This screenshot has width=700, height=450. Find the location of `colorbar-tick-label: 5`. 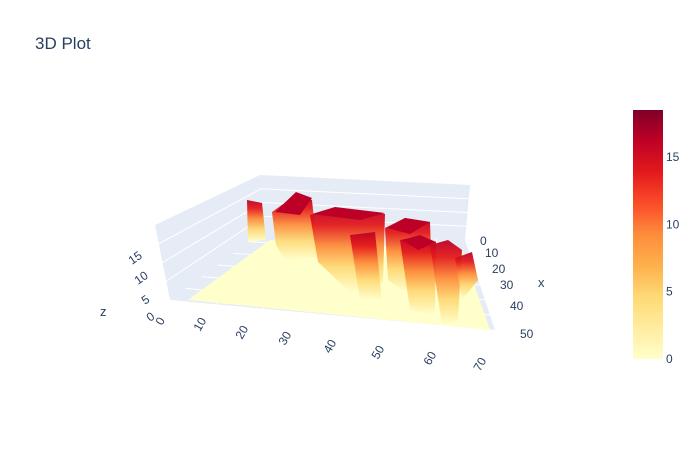

colorbar-tick-label: 5 is located at coordinates (669, 292).